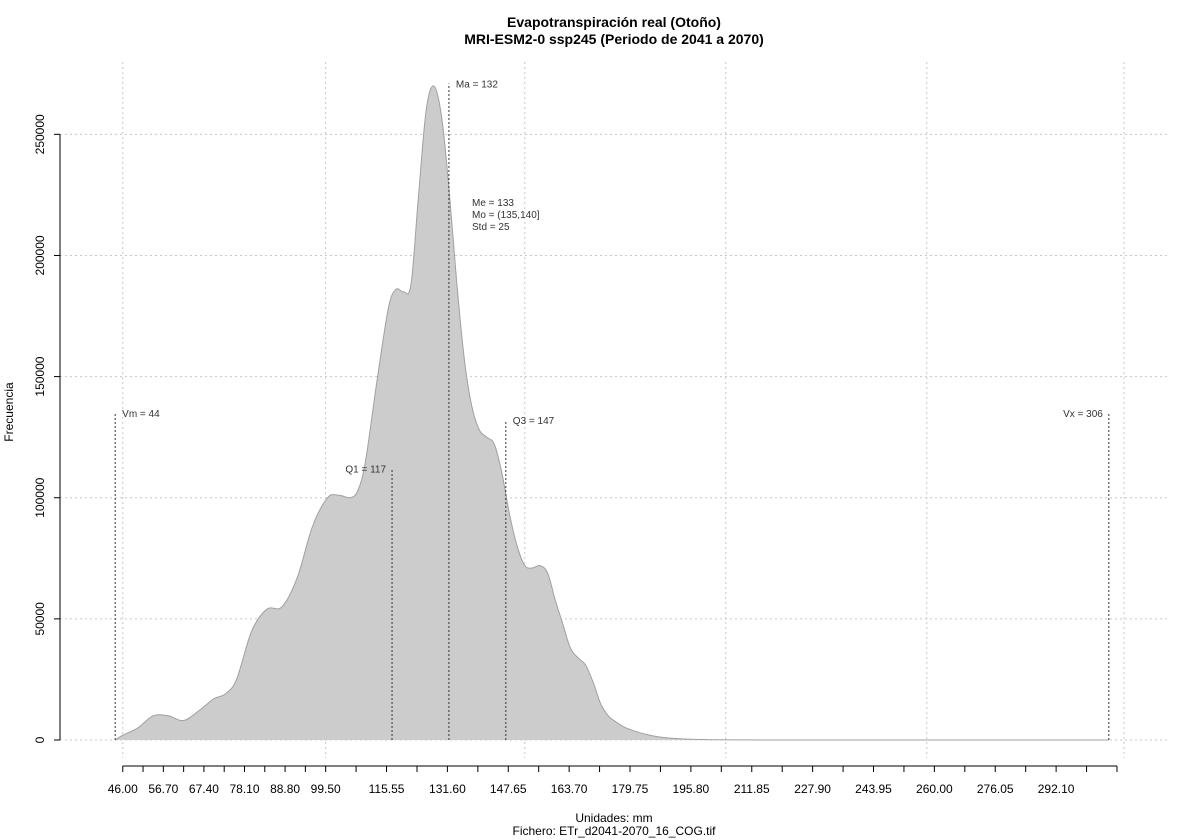 The width and height of the screenshot is (1200, 840). What do you see at coordinates (569, 789) in the screenshot?
I see `x-tick-label: 163.70` at bounding box center [569, 789].